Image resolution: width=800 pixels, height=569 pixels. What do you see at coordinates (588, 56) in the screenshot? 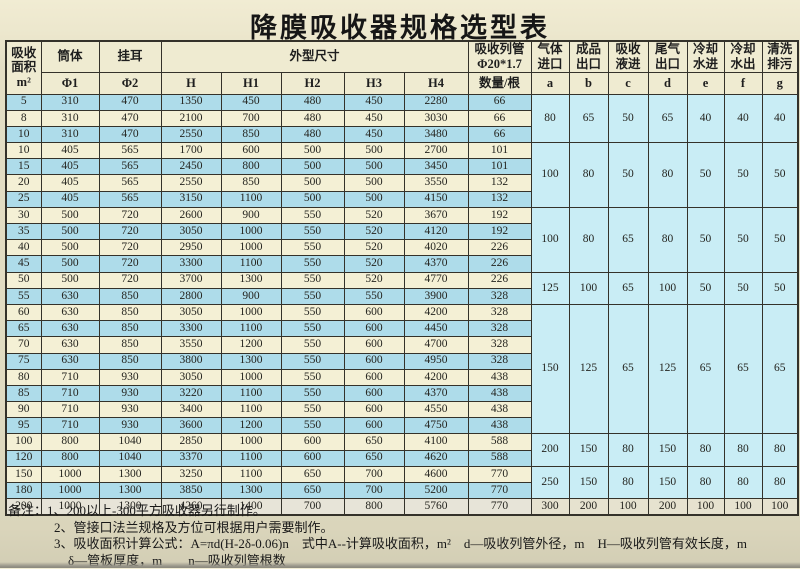
I see `header-product-outlet: 成品 出口` at bounding box center [588, 56].